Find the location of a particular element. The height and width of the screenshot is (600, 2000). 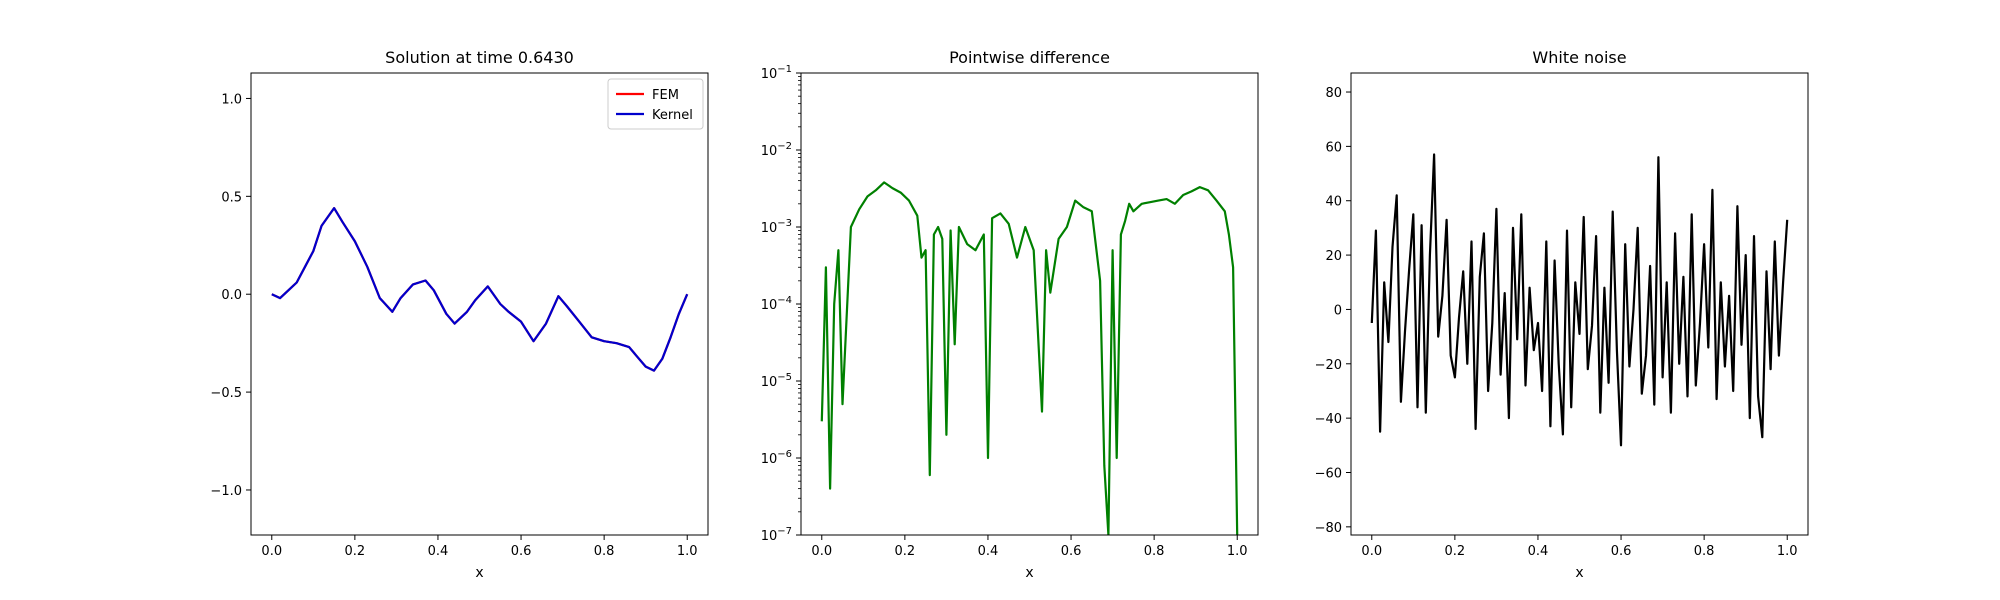

solution-chart-title: Solution at time 0.6430 is located at coordinates (479, 57).